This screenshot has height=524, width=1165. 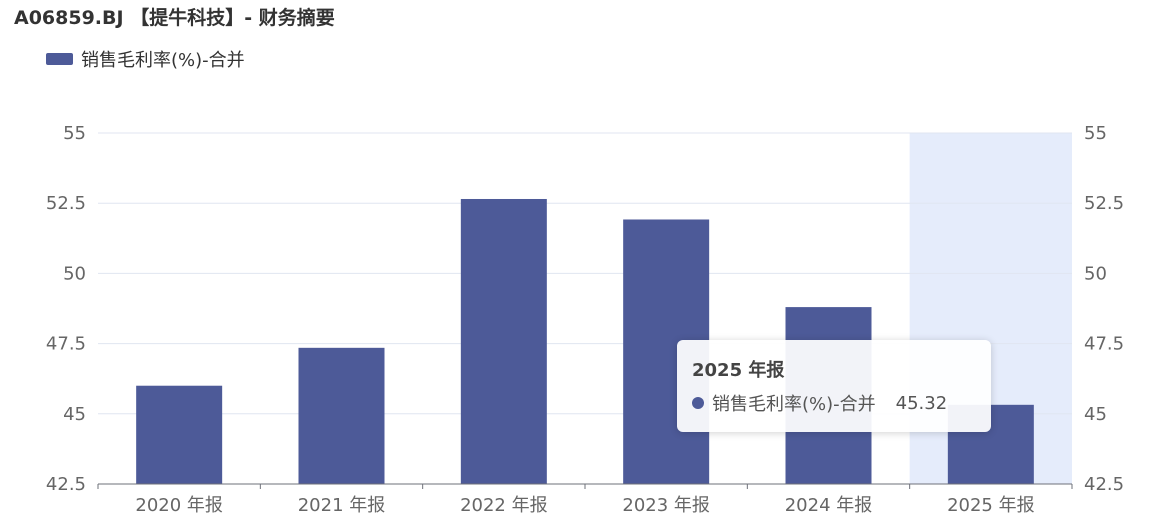 I want to click on tooltip-series-name: 销售毛利率(%)-合并, so click(x=794, y=404).